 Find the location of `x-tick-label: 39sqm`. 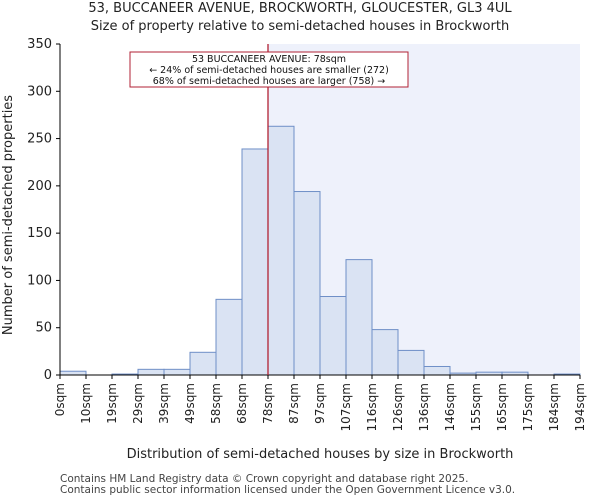

x-tick-label: 39sqm is located at coordinates (164, 403).